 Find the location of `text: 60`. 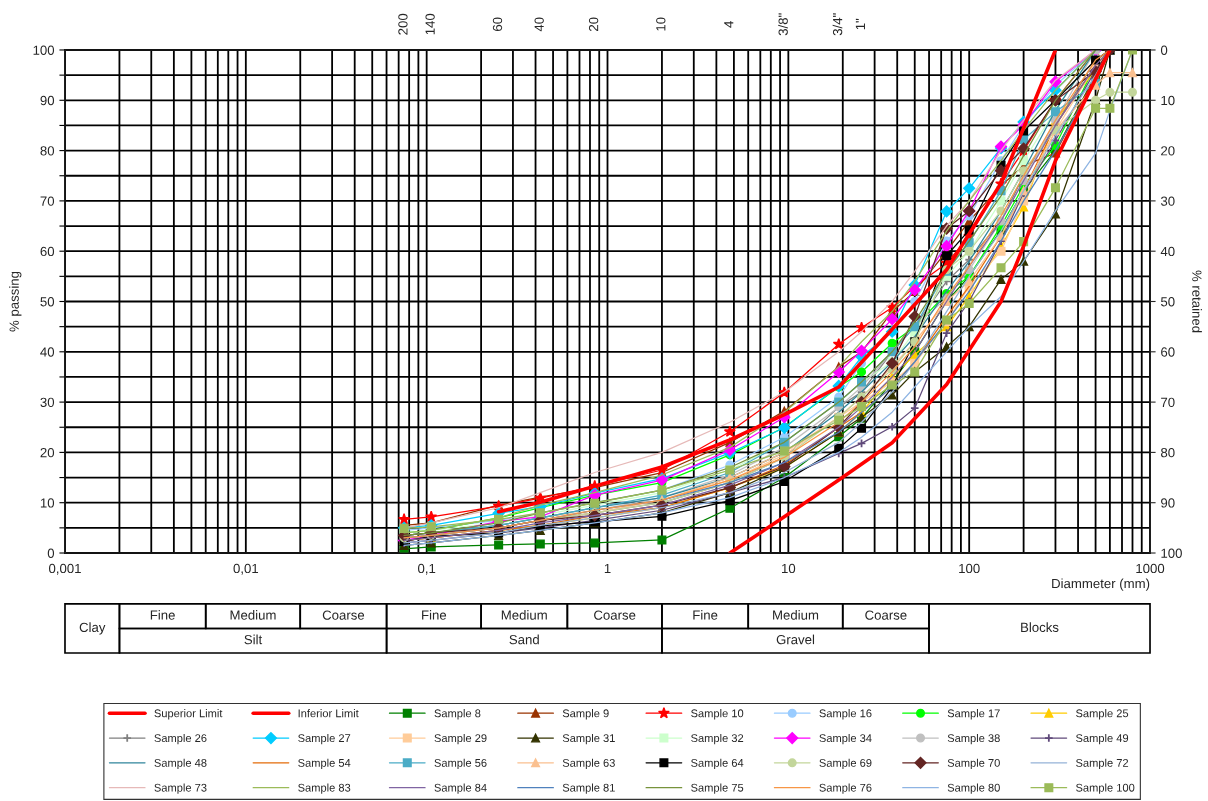

text: 60 is located at coordinates (497, 24).